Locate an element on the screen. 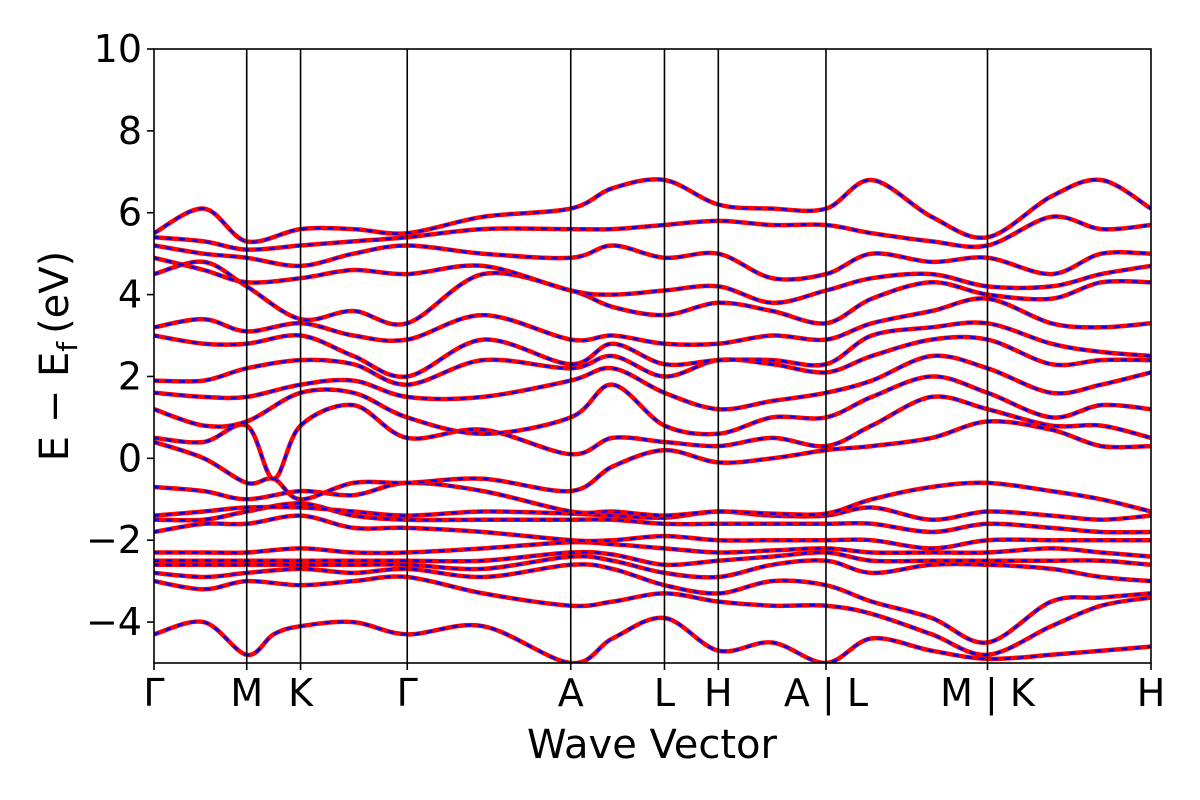  y-axis-label-main: E − E is located at coordinates (55, 407).